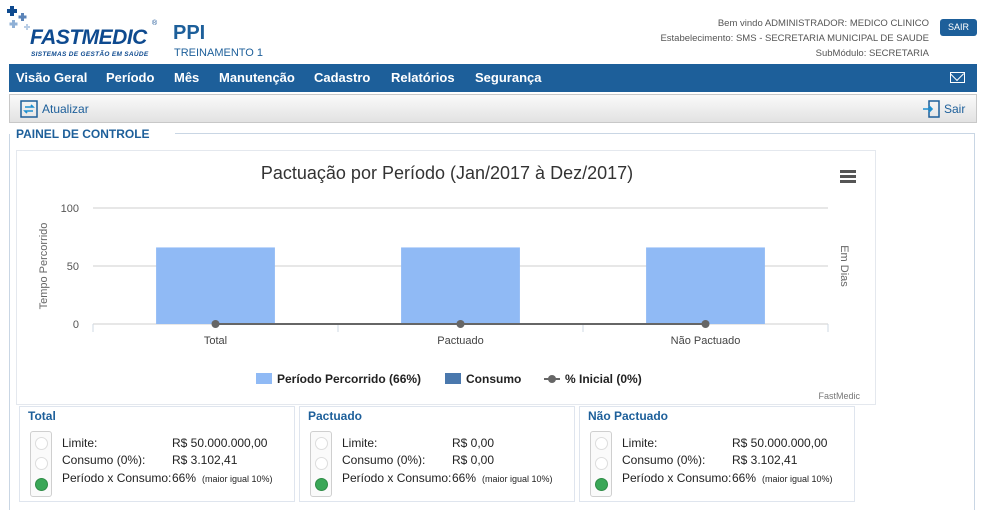 The height and width of the screenshot is (510, 981). What do you see at coordinates (88, 37) in the screenshot?
I see `logo-text: FASTMEDIC` at bounding box center [88, 37].